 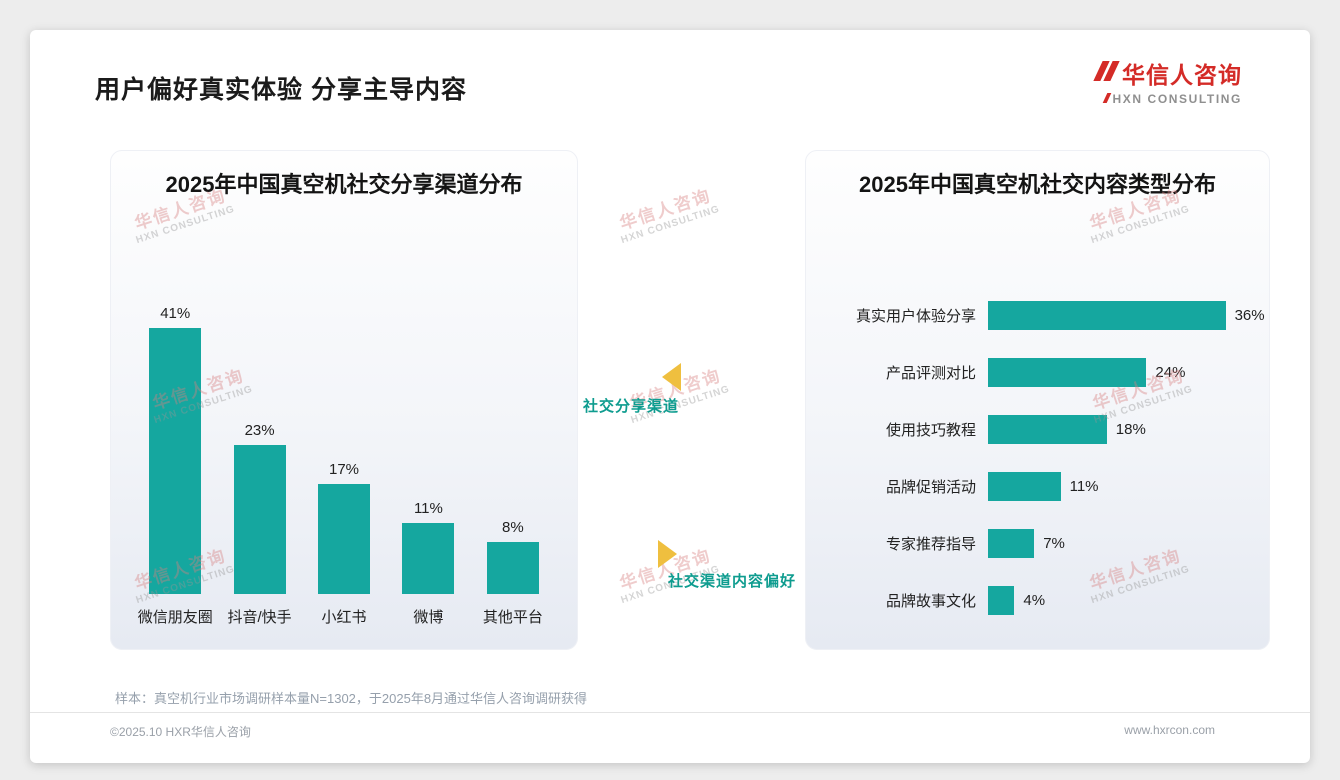 I want to click on bar-group: 41%, so click(x=175, y=449).